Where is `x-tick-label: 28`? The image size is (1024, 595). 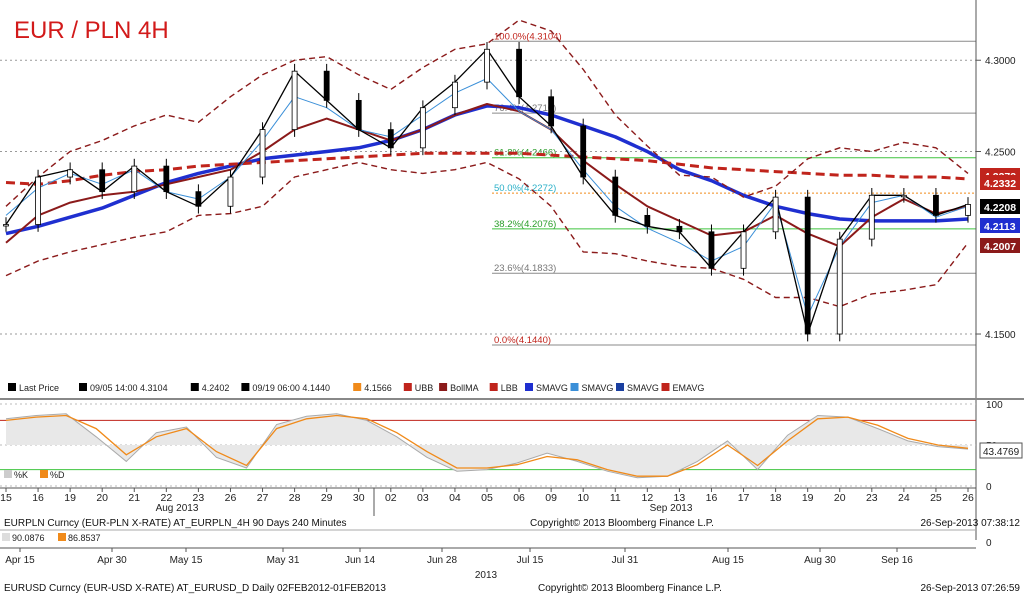
x-tick-label: 28 is located at coordinates (295, 498).